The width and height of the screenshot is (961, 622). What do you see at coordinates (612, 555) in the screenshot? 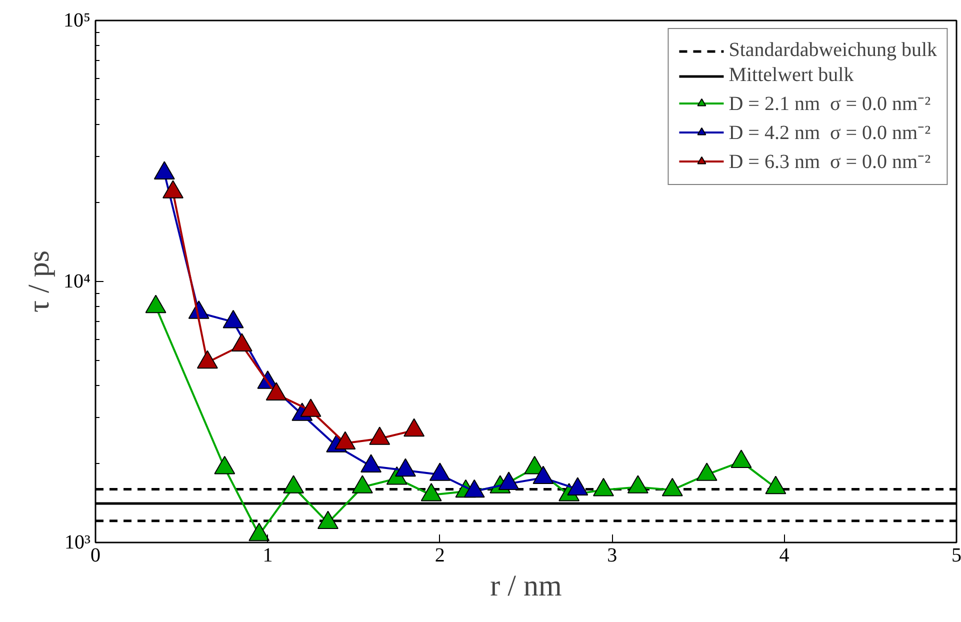
I see `x-tick-label: 3` at bounding box center [612, 555].